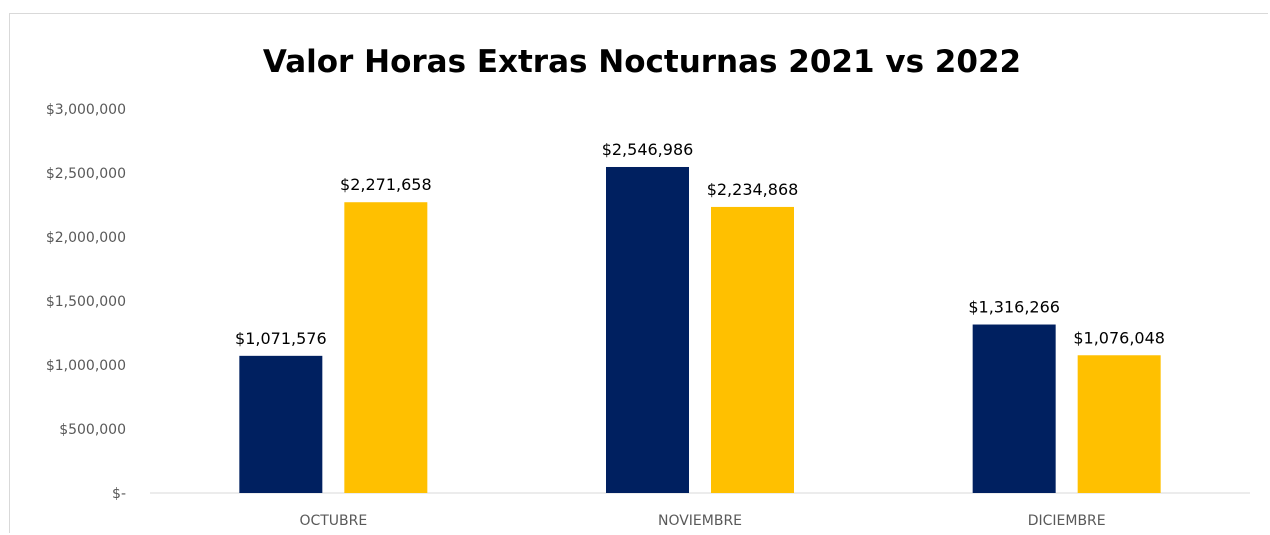 The height and width of the screenshot is (535, 1270). What do you see at coordinates (86, 174) in the screenshot?
I see `y-tick-label: $2,500,000` at bounding box center [86, 174].